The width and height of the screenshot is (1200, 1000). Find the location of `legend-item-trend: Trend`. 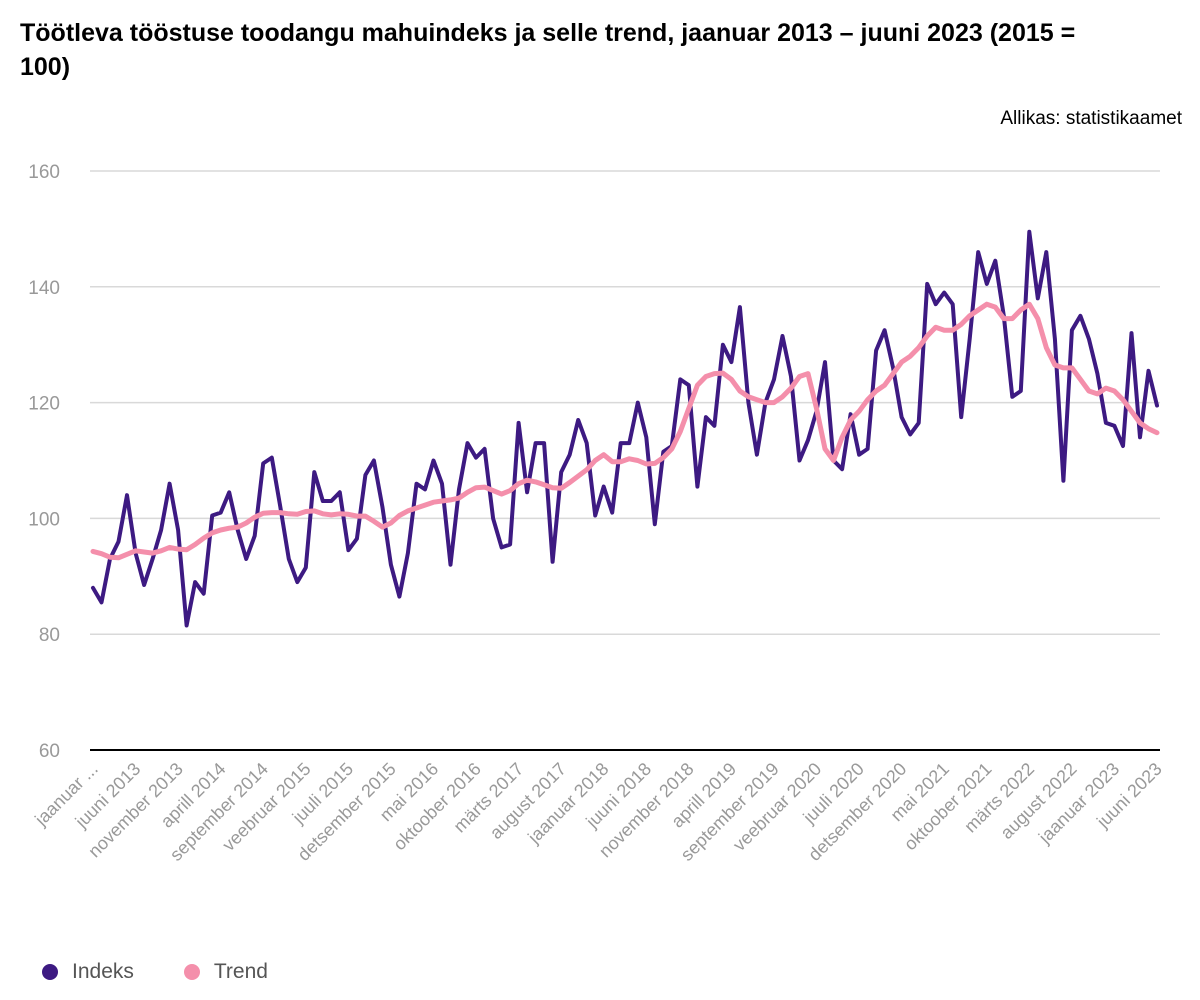

legend-item-trend: Trend is located at coordinates (225, 972).